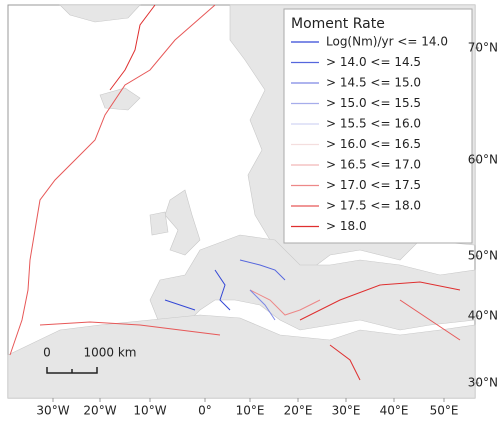 Image resolution: width=500 pixels, height=422 pixels. What do you see at coordinates (373, 144) in the screenshot?
I see `legend-label: > 16.0 <= 16.5` at bounding box center [373, 144].